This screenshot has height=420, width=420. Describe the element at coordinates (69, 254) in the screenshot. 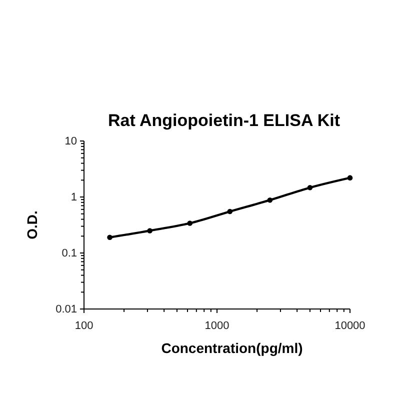

I see `y-tick-label: 0.1` at that location.